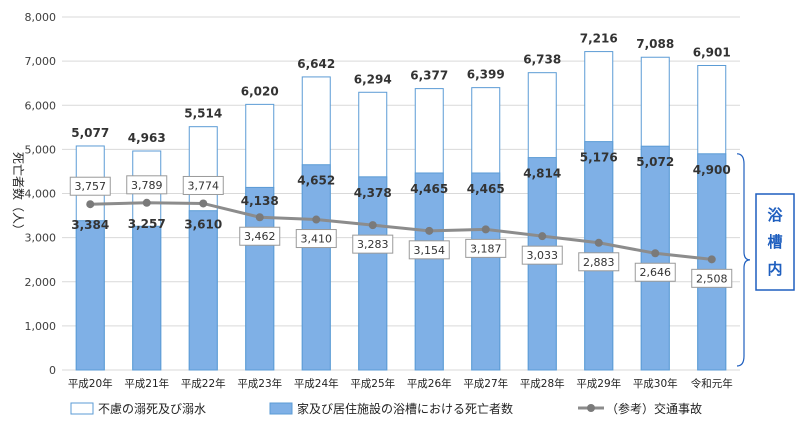 The width and height of the screenshot is (800, 438). I want to click on traffic-accident-line, so click(401, 231).